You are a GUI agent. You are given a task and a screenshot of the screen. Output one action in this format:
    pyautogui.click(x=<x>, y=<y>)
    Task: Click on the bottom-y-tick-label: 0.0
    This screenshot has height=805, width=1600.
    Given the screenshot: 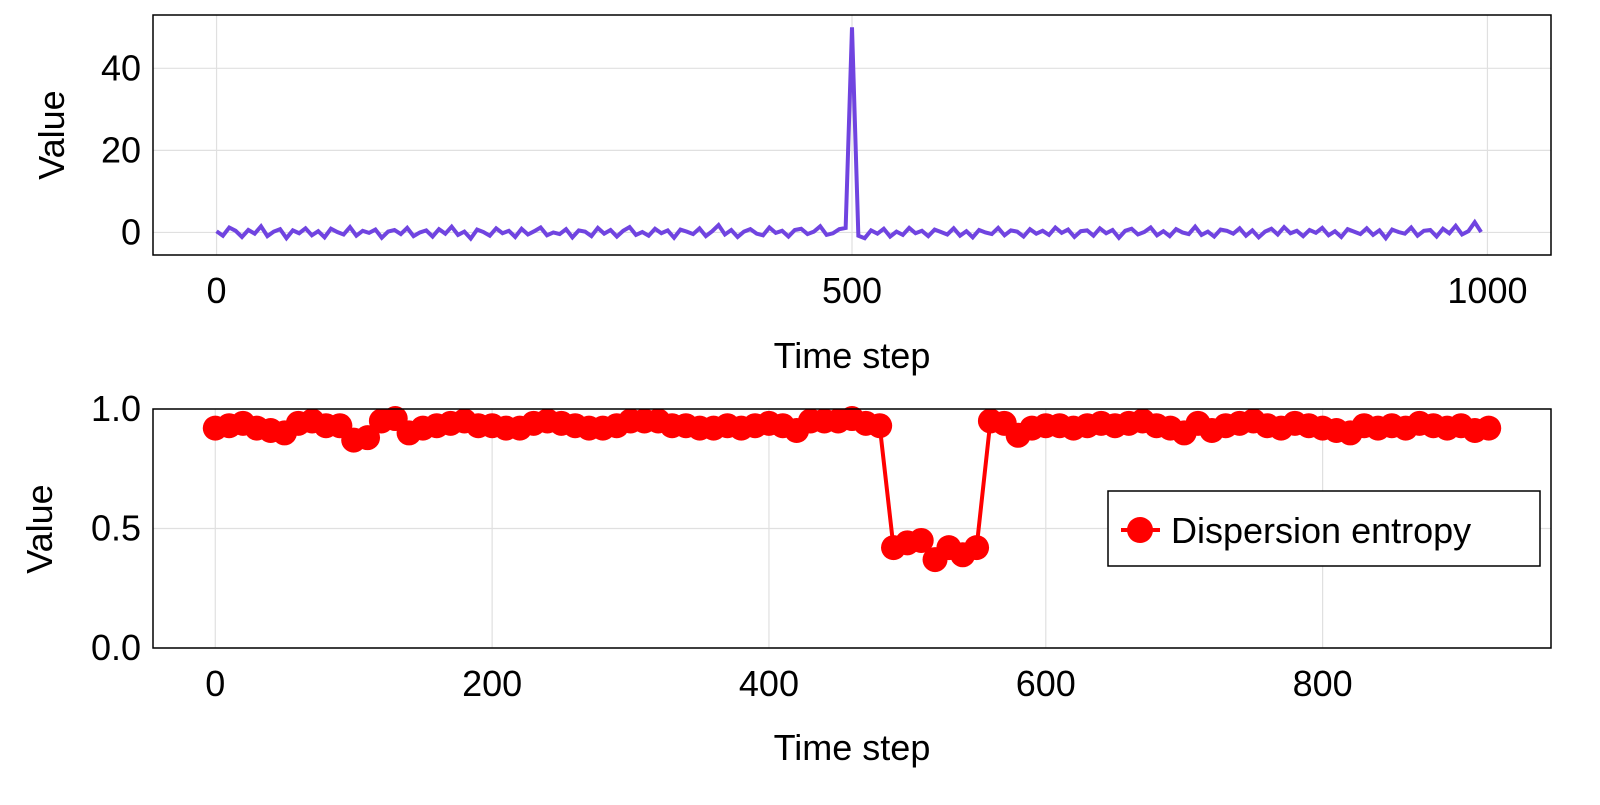 What is the action you would take?
    pyautogui.click(x=116, y=647)
    